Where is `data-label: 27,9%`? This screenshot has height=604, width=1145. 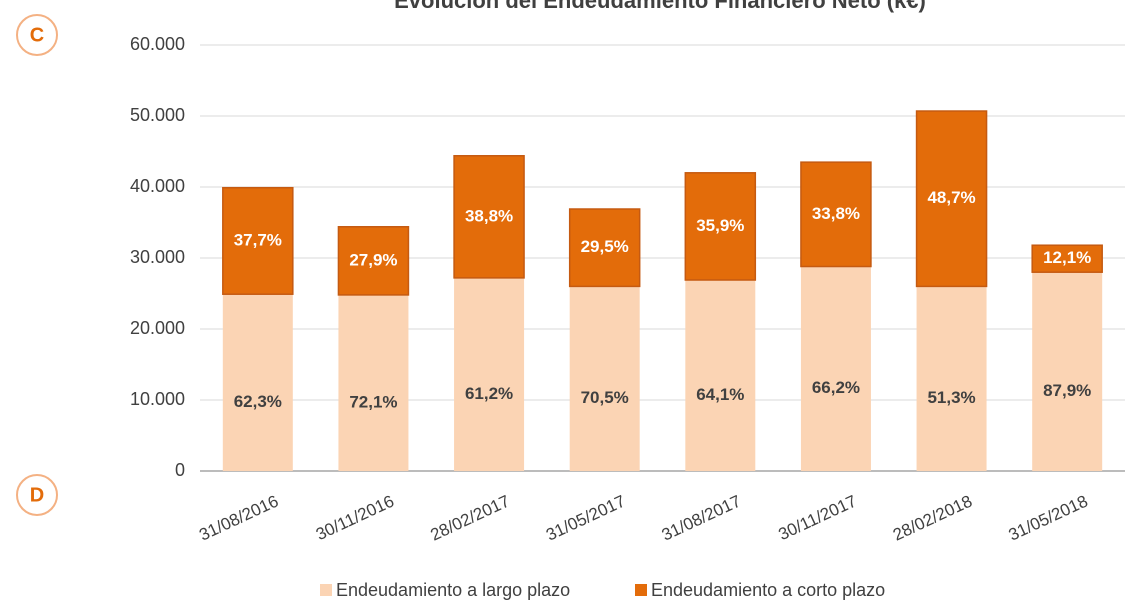 data-label: 27,9% is located at coordinates (373, 259).